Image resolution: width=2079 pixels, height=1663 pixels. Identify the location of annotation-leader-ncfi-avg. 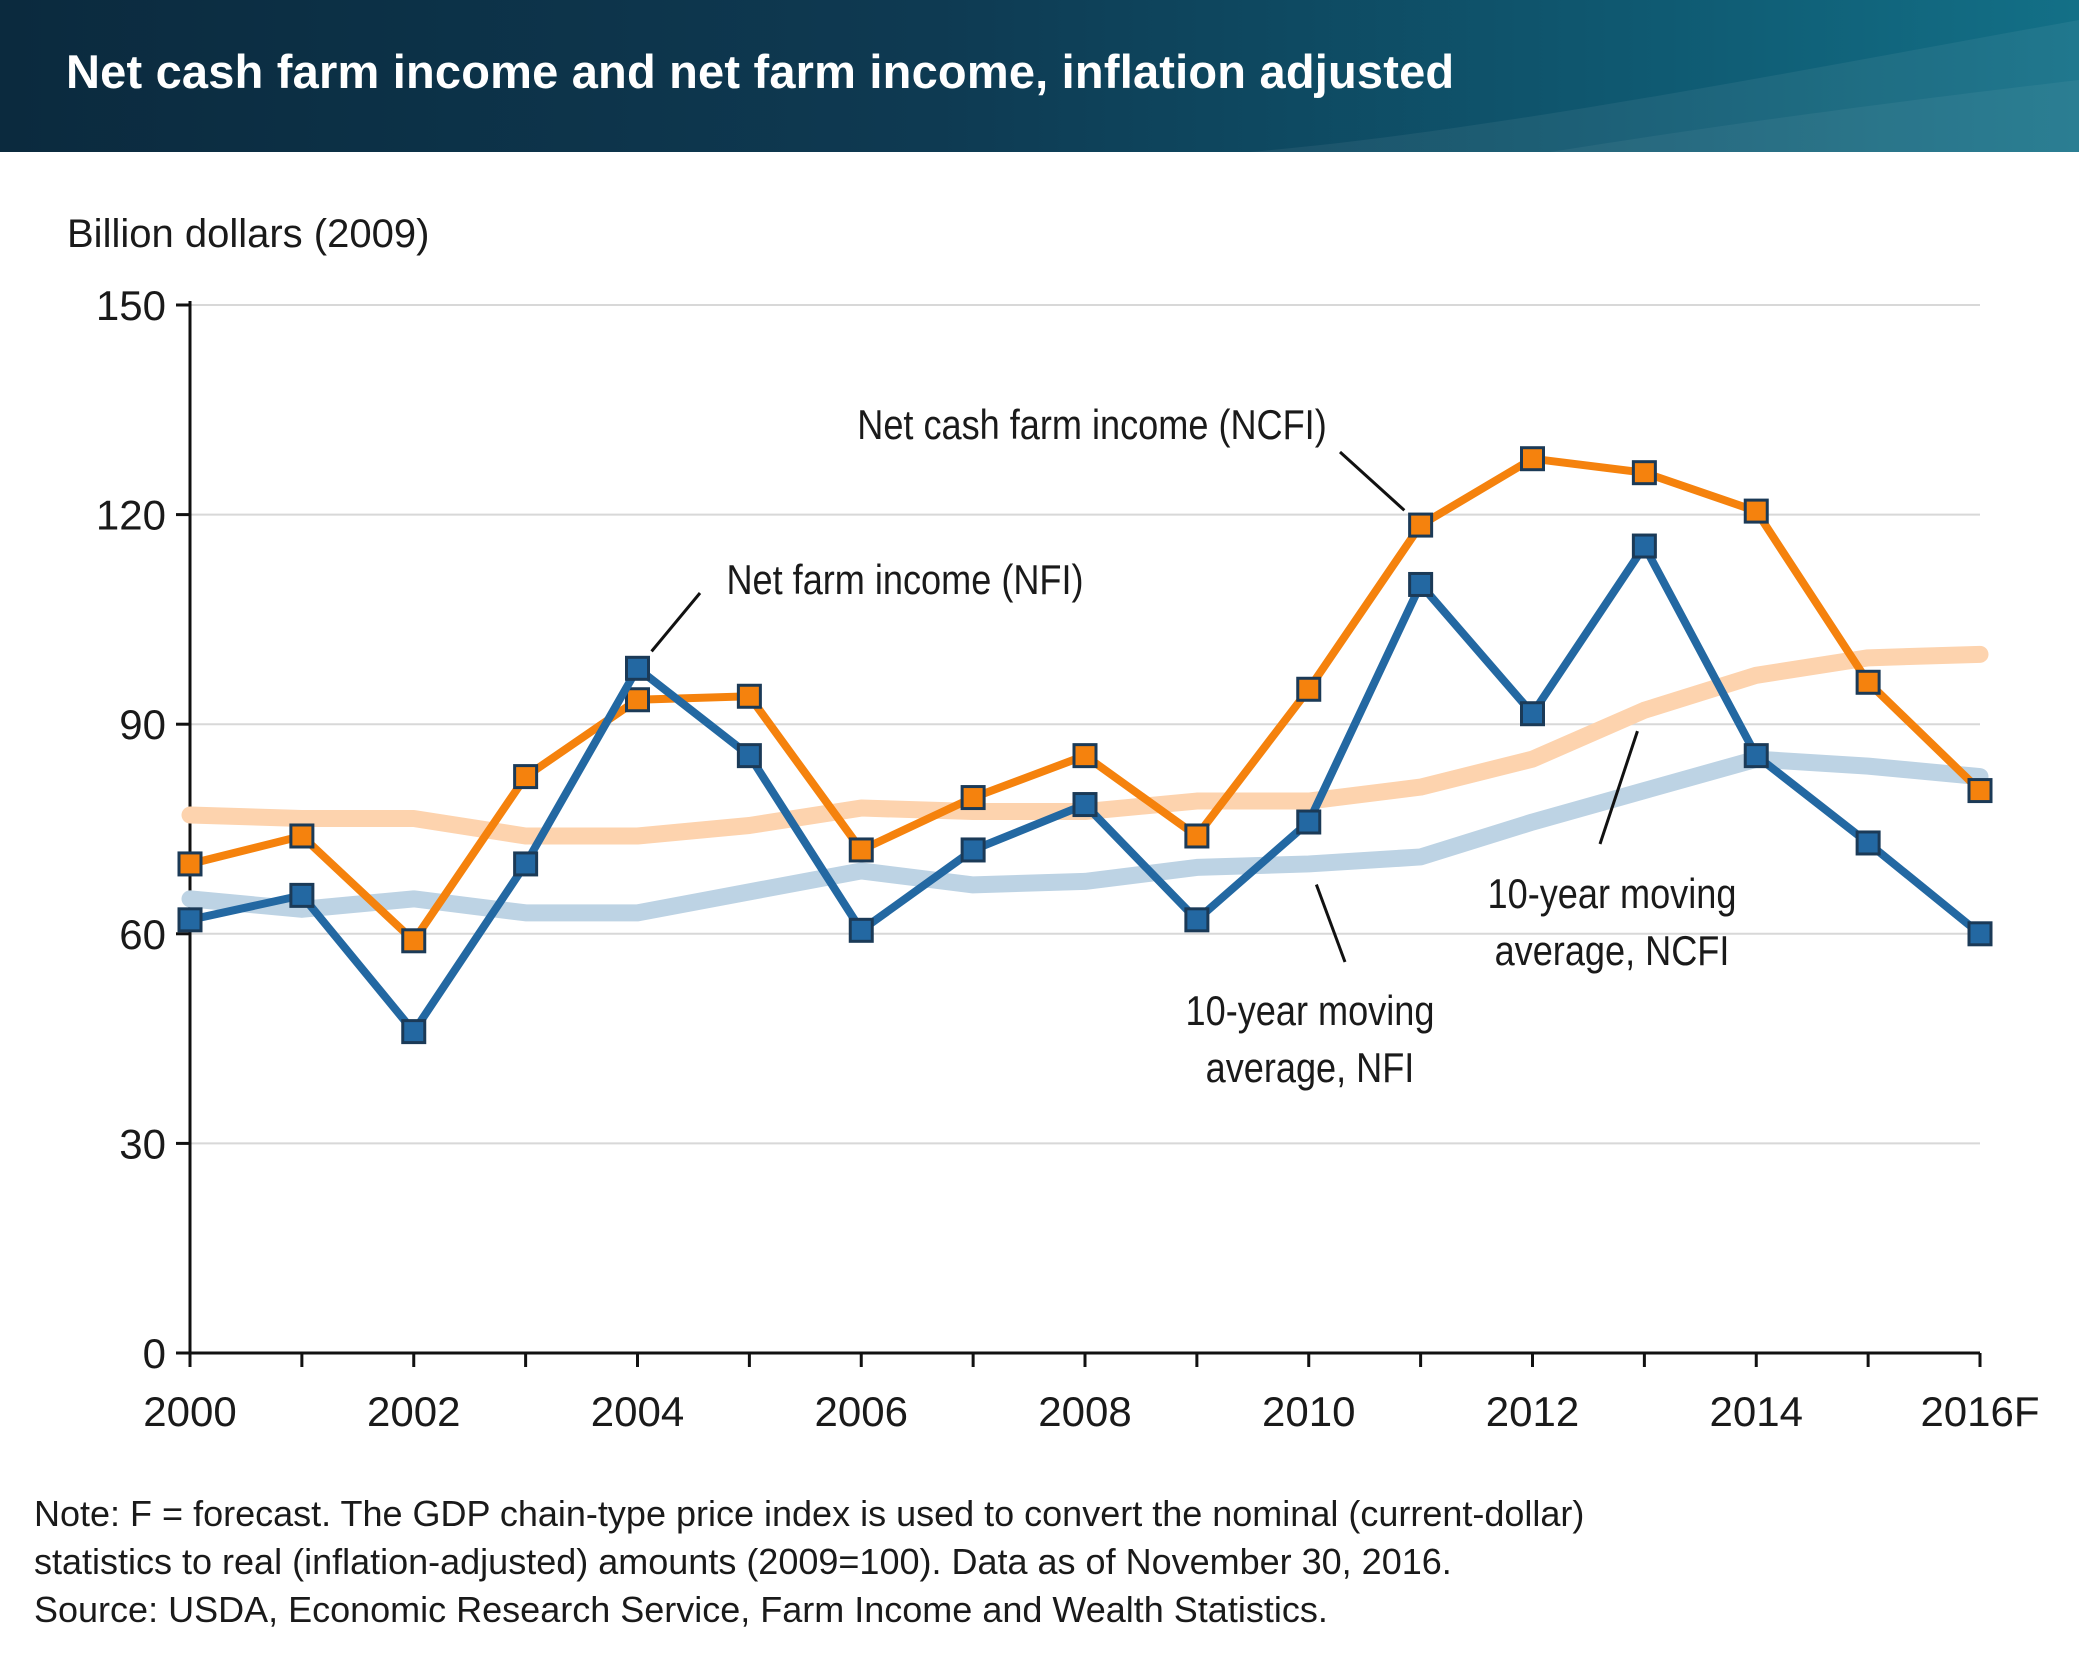
(1618, 787).